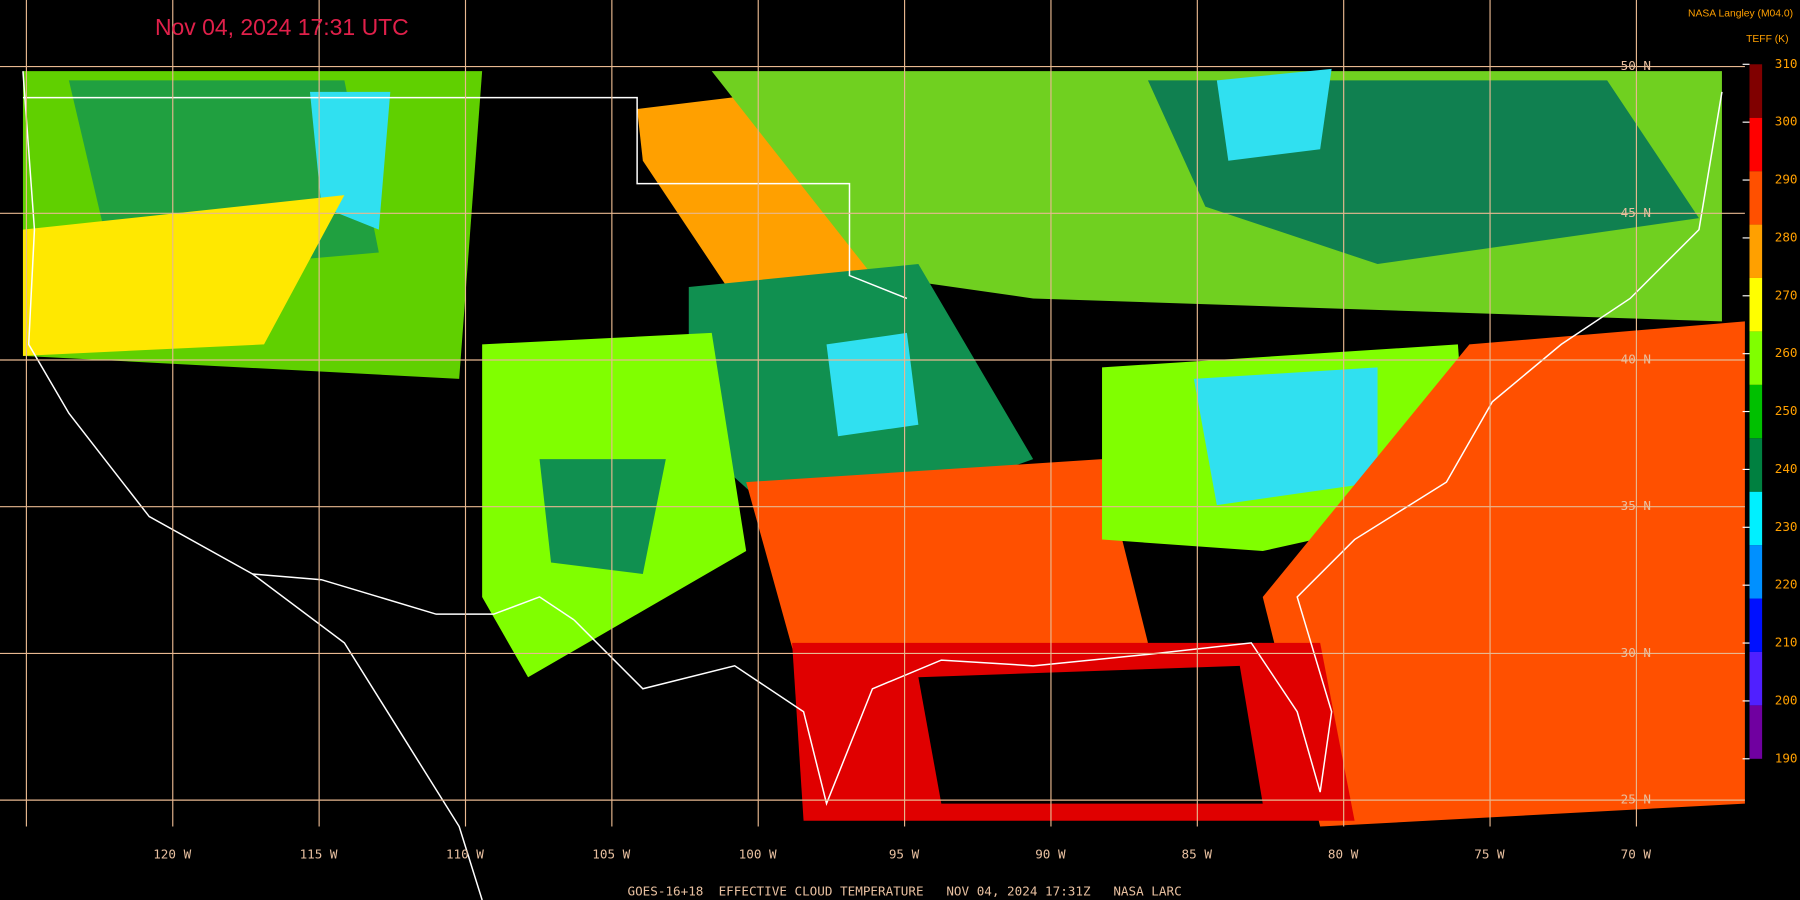 This screenshot has height=900, width=1800. I want to click on colorbar-tick-label: 200, so click(1786, 699).